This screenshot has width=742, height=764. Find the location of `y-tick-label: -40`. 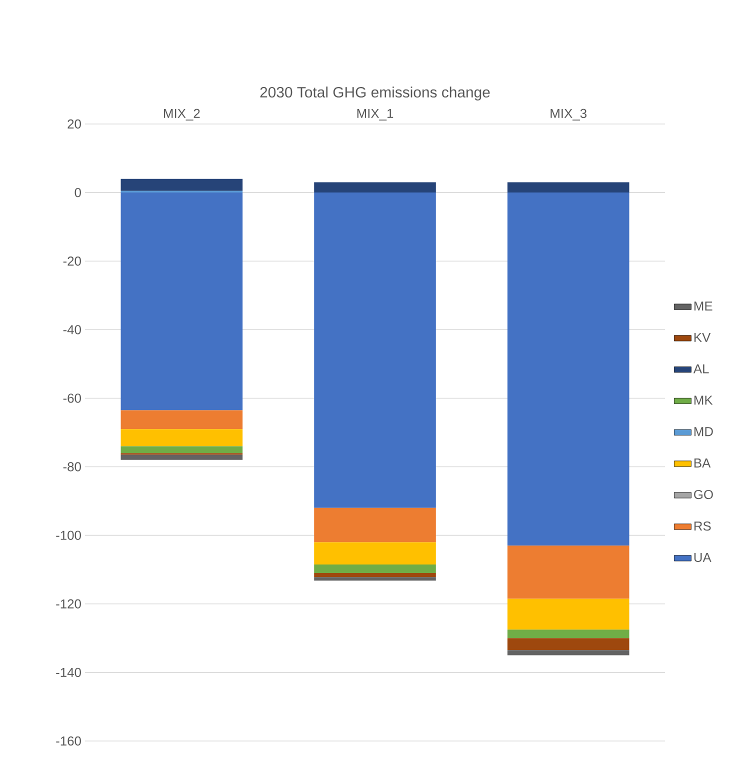

y-tick-label: -40 is located at coordinates (72, 329).